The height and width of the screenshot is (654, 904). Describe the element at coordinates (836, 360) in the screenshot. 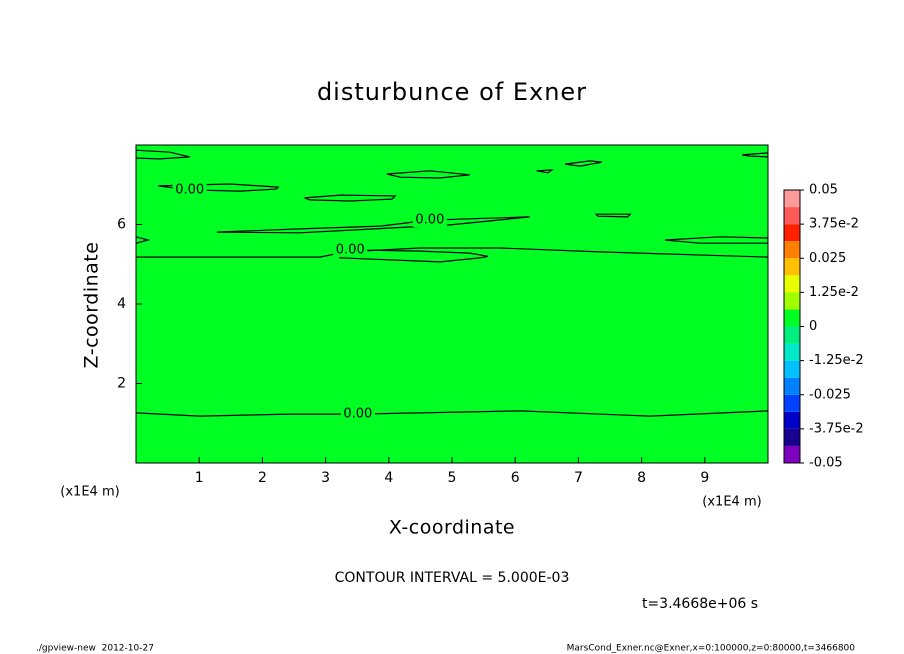

I see `colorbar-label: -1.25e-2` at that location.